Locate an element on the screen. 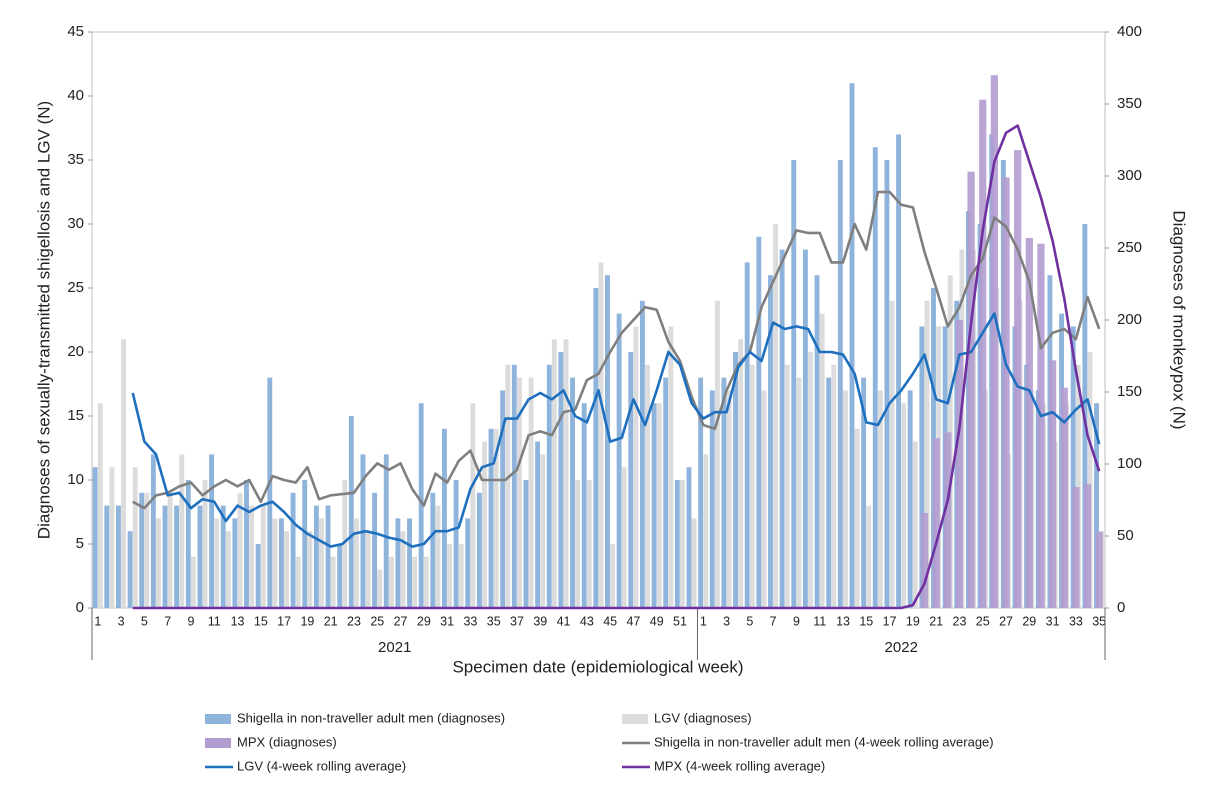 Image resolution: width=1210 pixels, height=799 pixels. x-tick-label: 3 is located at coordinates (121, 621).